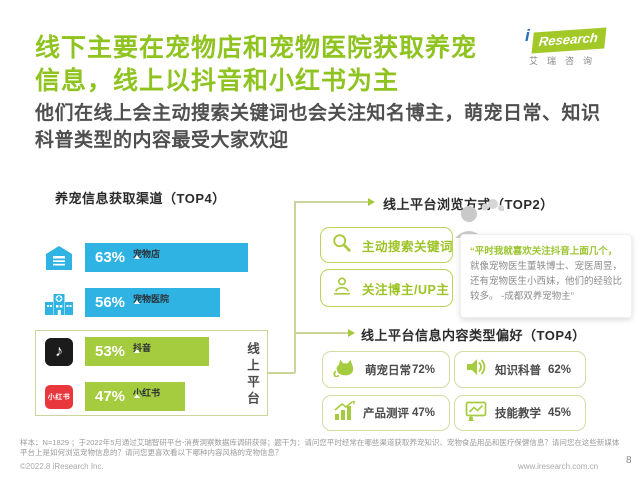 This screenshot has height=480, width=640. What do you see at coordinates (476, 413) in the screenshot?
I see `teaching-icon` at bounding box center [476, 413].